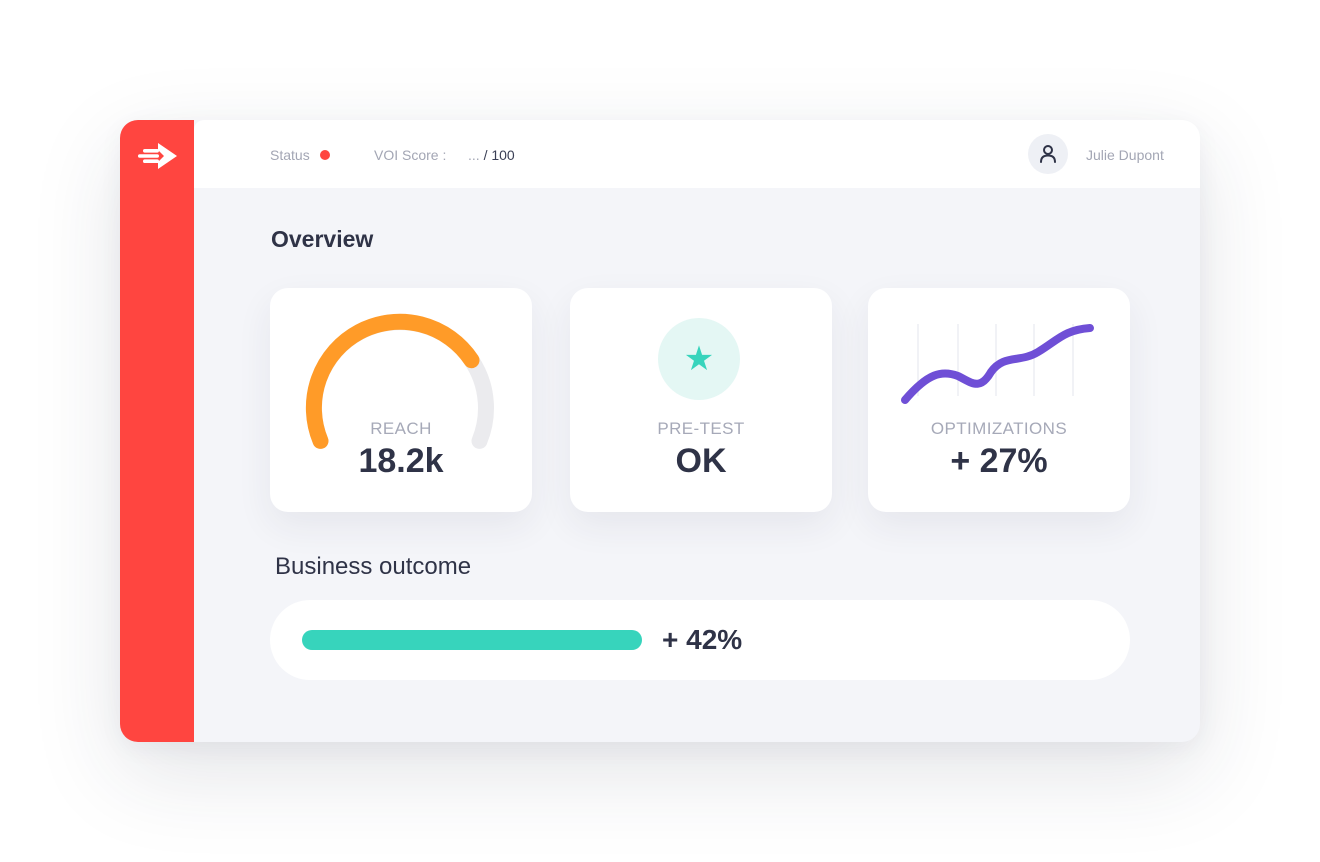  I want to click on user-name: Julie Dupont, so click(1125, 155).